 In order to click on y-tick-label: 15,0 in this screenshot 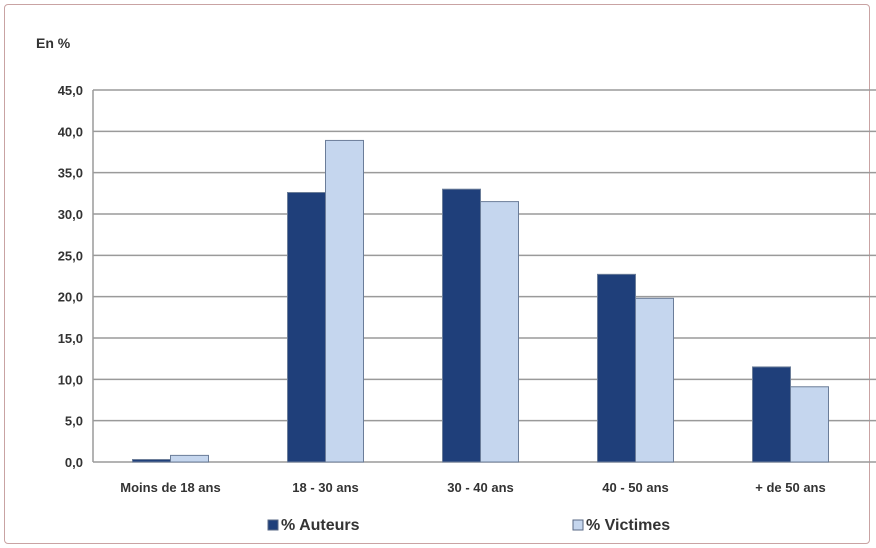, I will do `click(70, 338)`.